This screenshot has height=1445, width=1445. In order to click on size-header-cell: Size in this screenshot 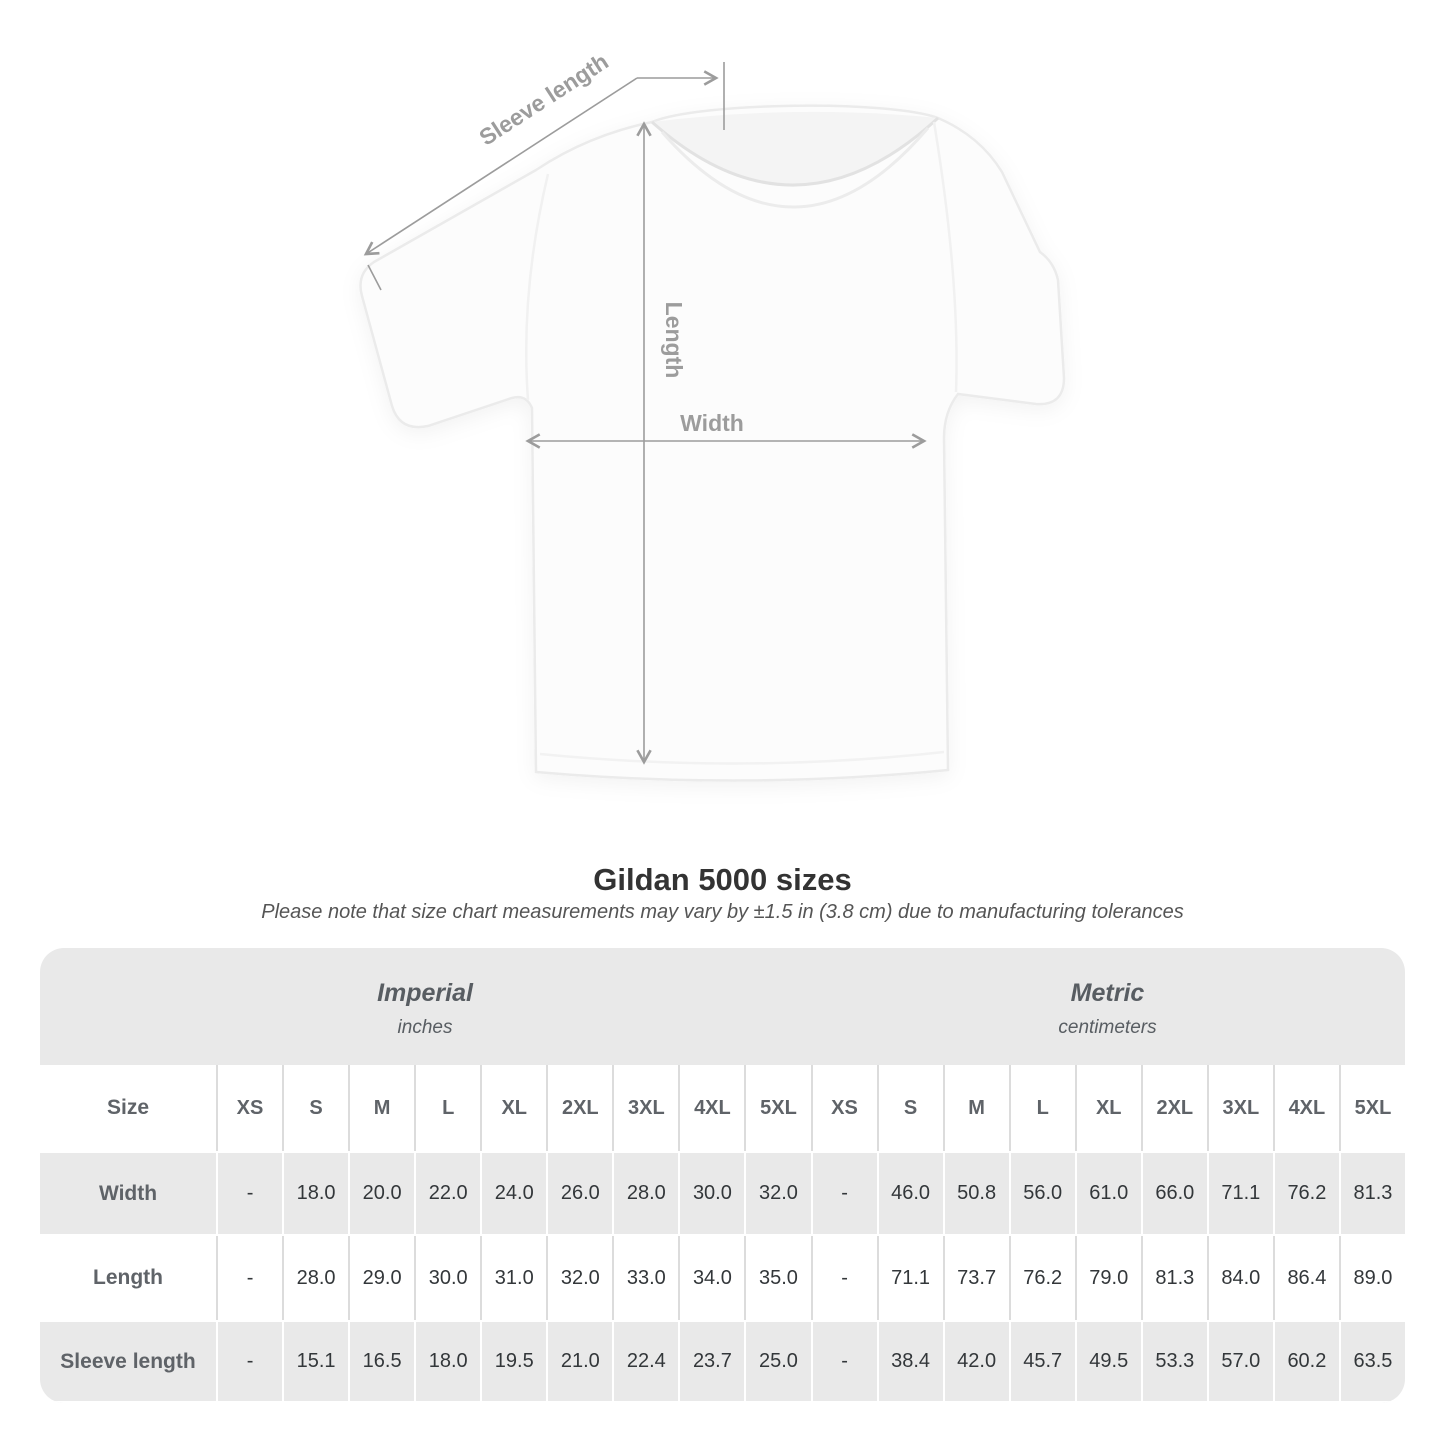, I will do `click(128, 1108)`.